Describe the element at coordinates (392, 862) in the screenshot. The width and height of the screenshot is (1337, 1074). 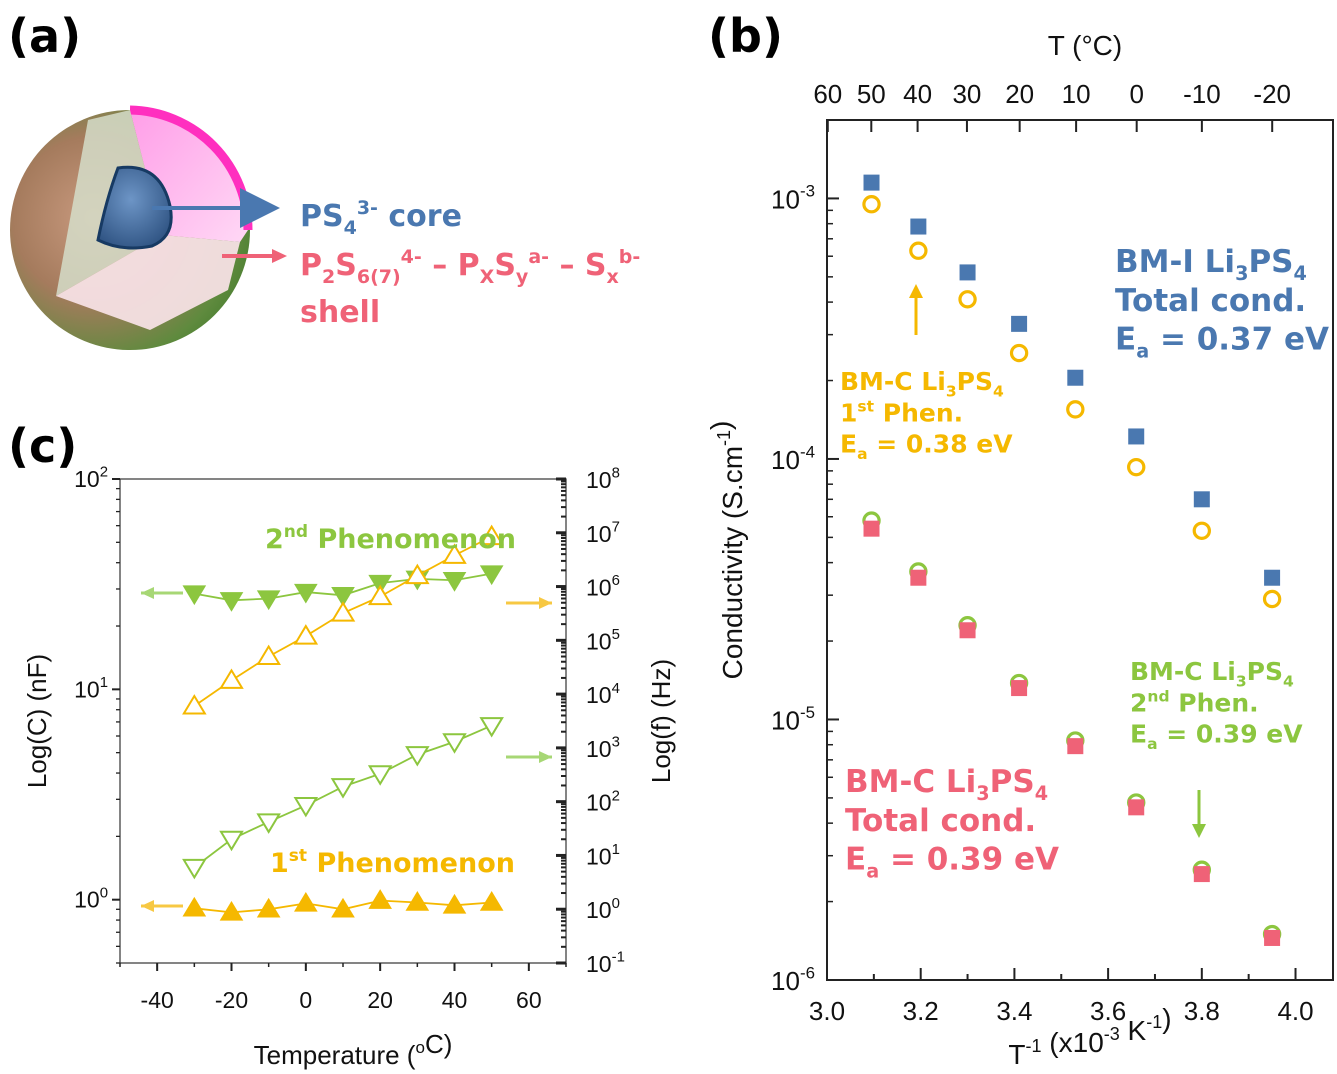
I see `label-1st-phenomenon: 1st Phenomenon` at that location.